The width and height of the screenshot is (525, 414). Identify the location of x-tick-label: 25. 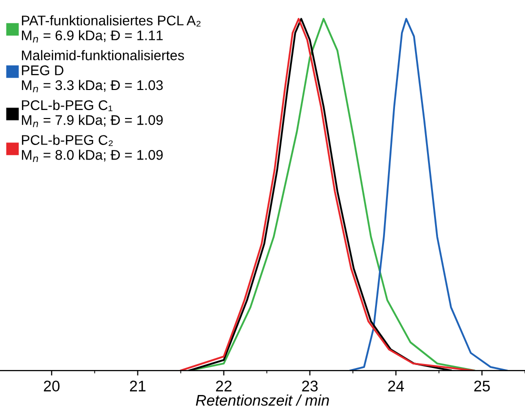
(482, 386).